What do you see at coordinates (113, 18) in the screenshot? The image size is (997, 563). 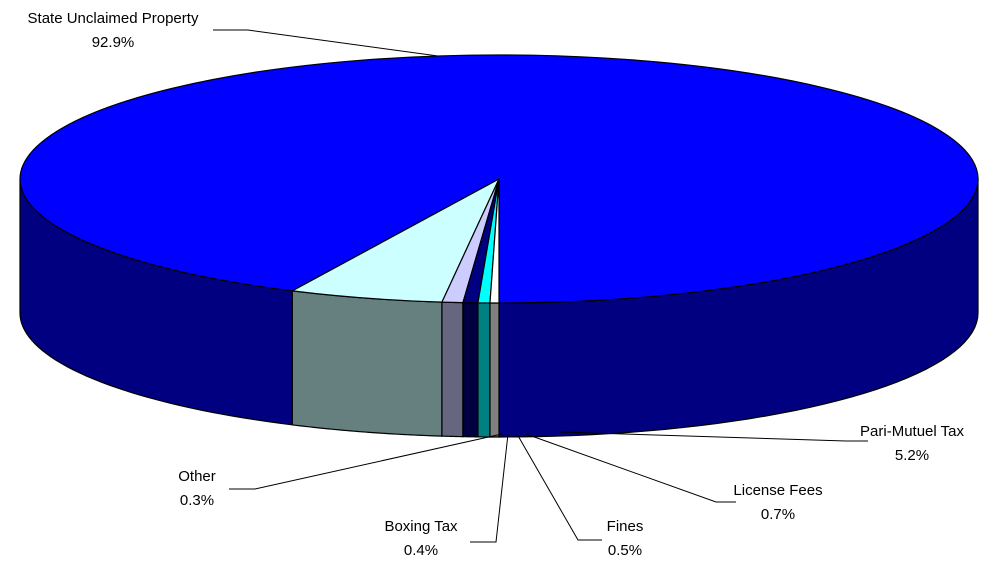 I see `slice-label-state-unclaimed-property: State Unclaimed Property` at bounding box center [113, 18].